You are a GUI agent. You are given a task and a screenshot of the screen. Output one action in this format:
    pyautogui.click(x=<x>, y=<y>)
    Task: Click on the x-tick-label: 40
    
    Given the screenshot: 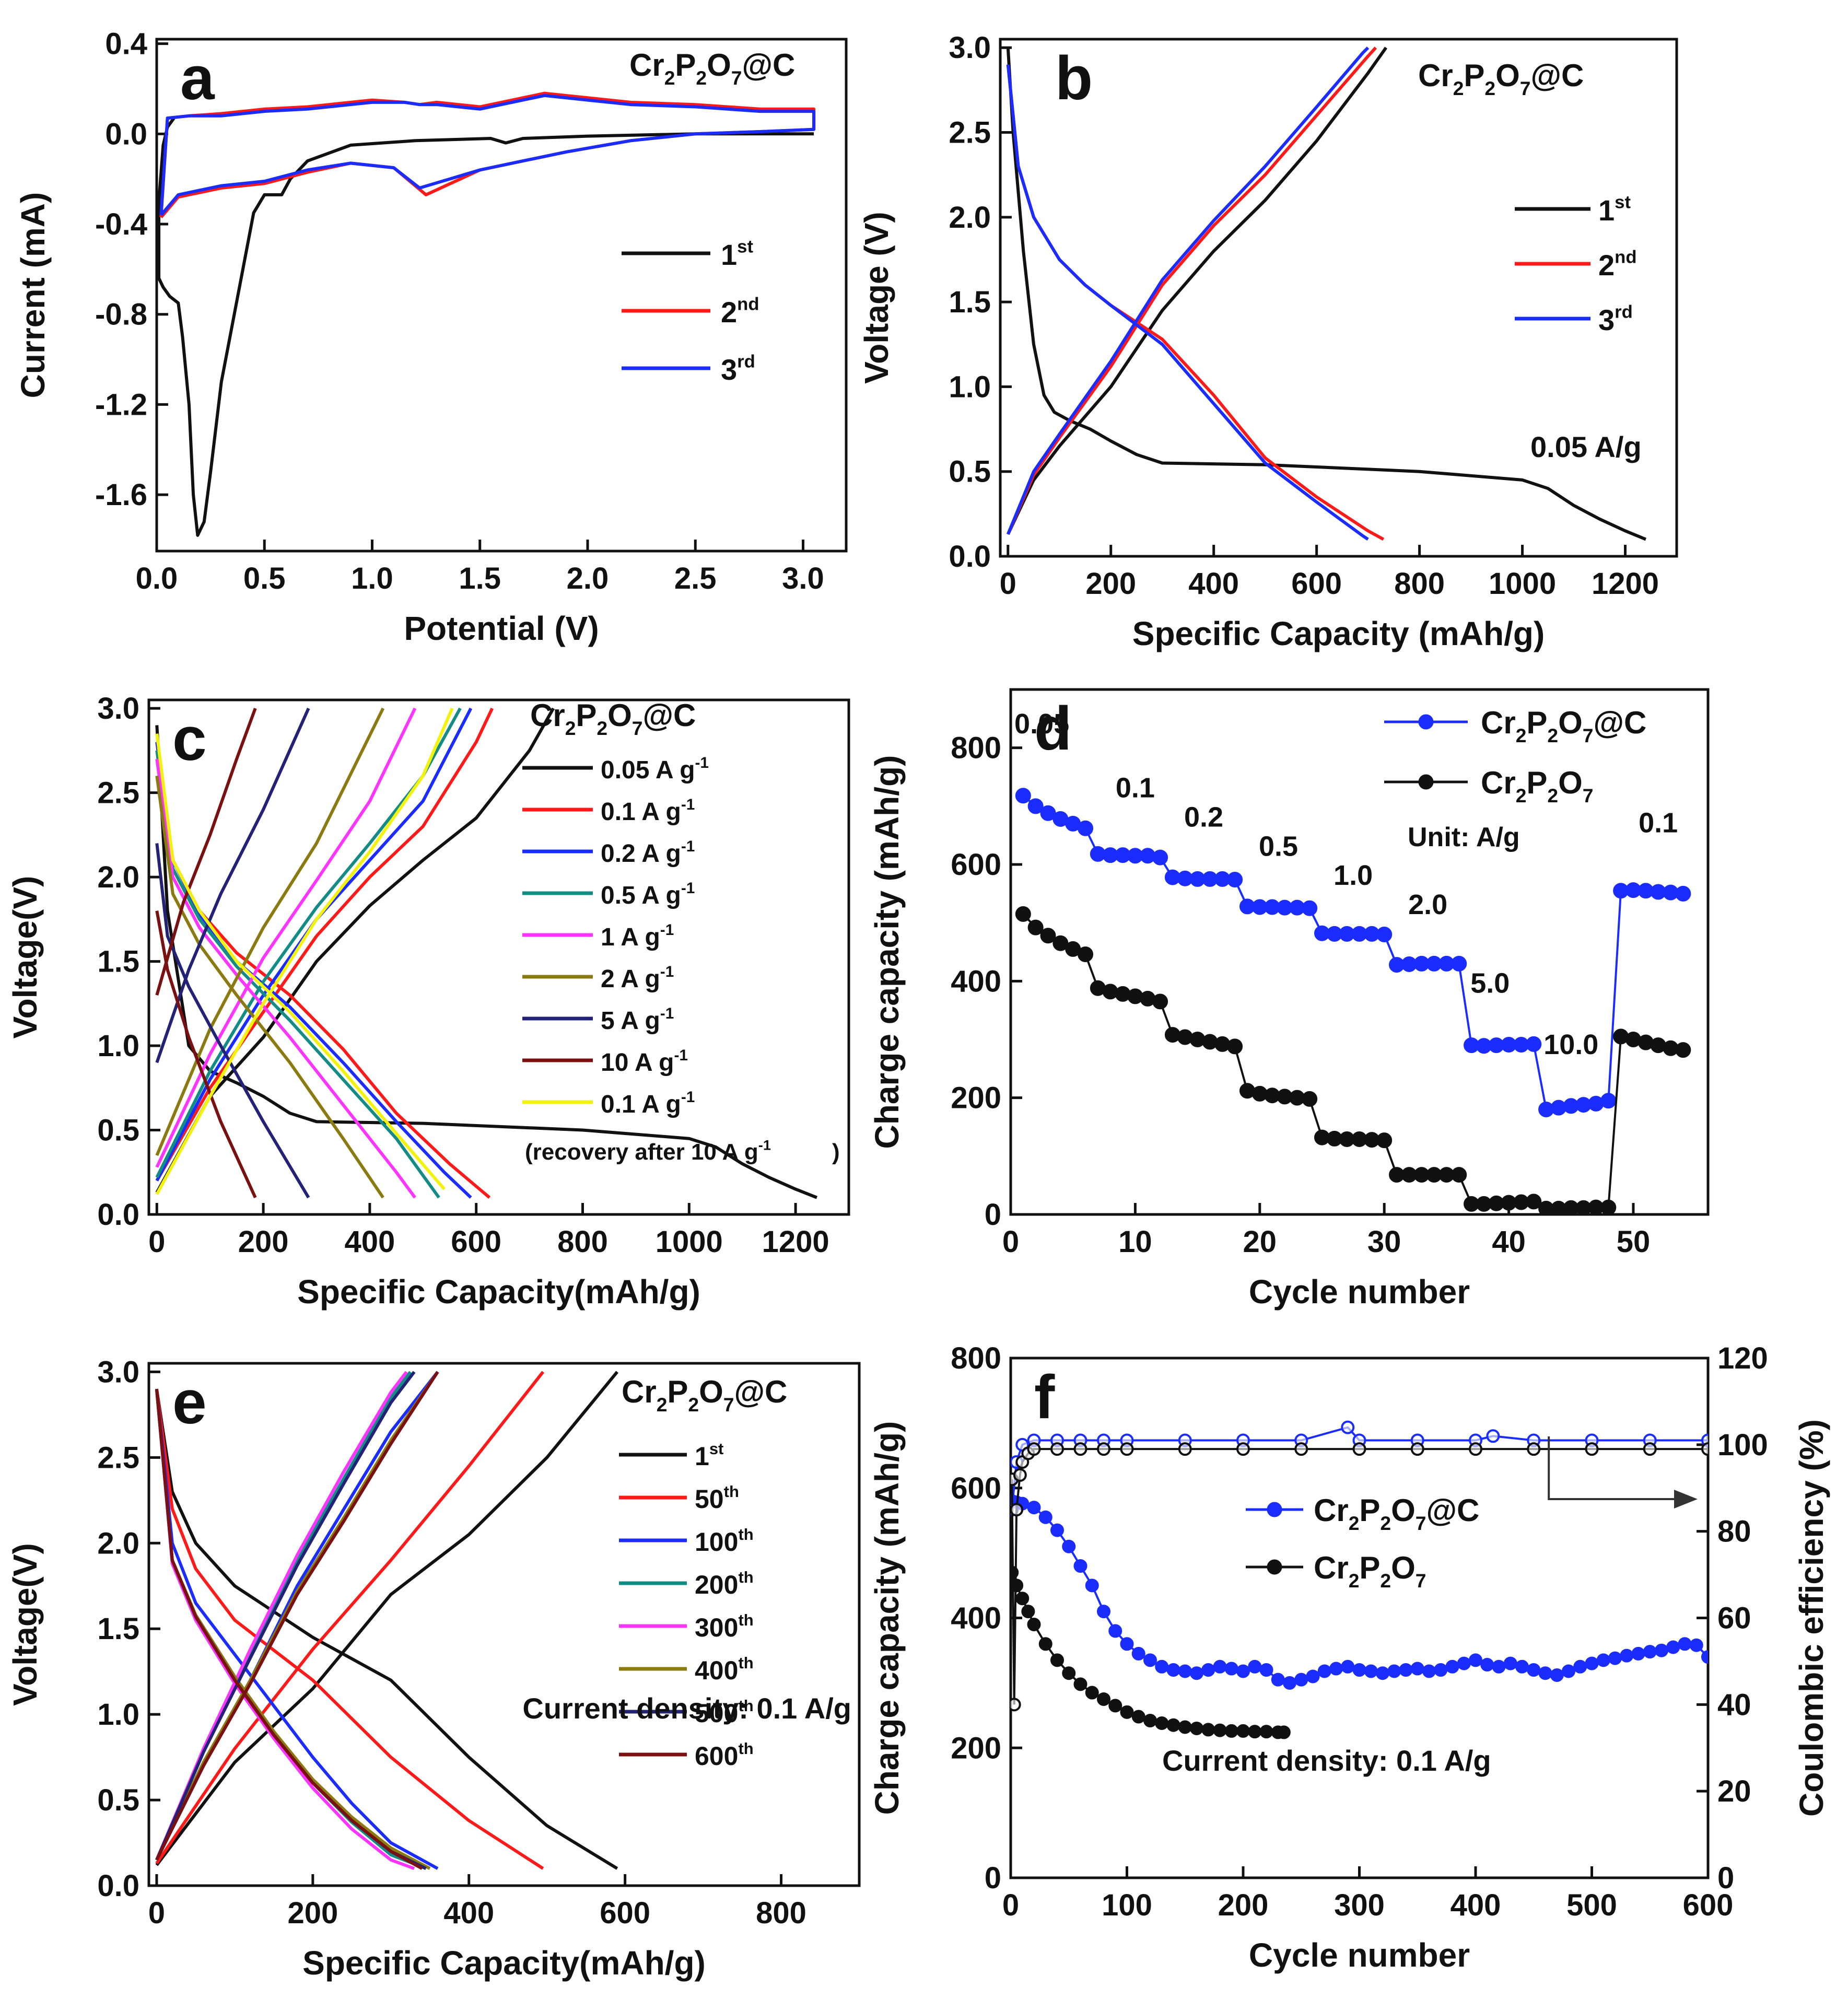 What is the action you would take?
    pyautogui.click(x=1509, y=1242)
    